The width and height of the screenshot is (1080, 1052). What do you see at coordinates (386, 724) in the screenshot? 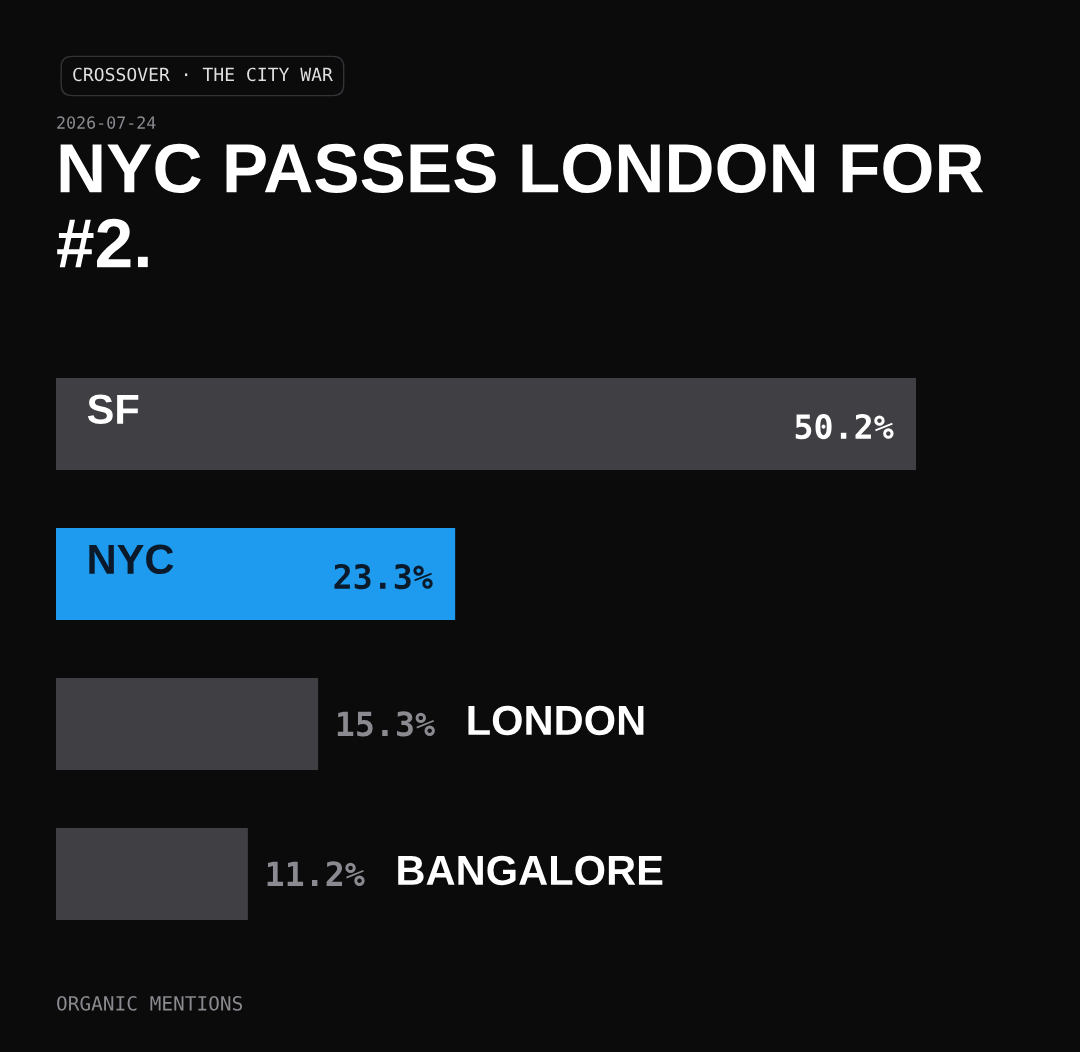
I see `data-label: 15.3%` at bounding box center [386, 724].